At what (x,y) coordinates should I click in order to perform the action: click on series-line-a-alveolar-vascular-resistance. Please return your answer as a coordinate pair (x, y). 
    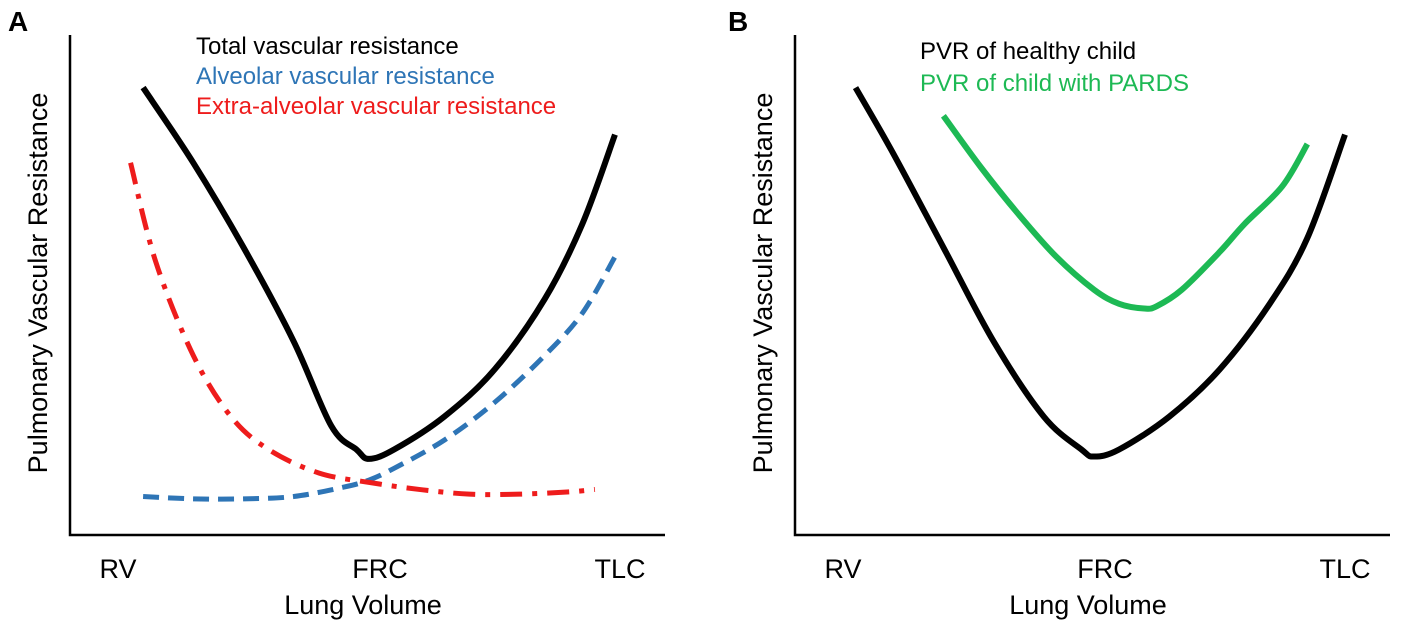
    Looking at the image, I should click on (380, 378).